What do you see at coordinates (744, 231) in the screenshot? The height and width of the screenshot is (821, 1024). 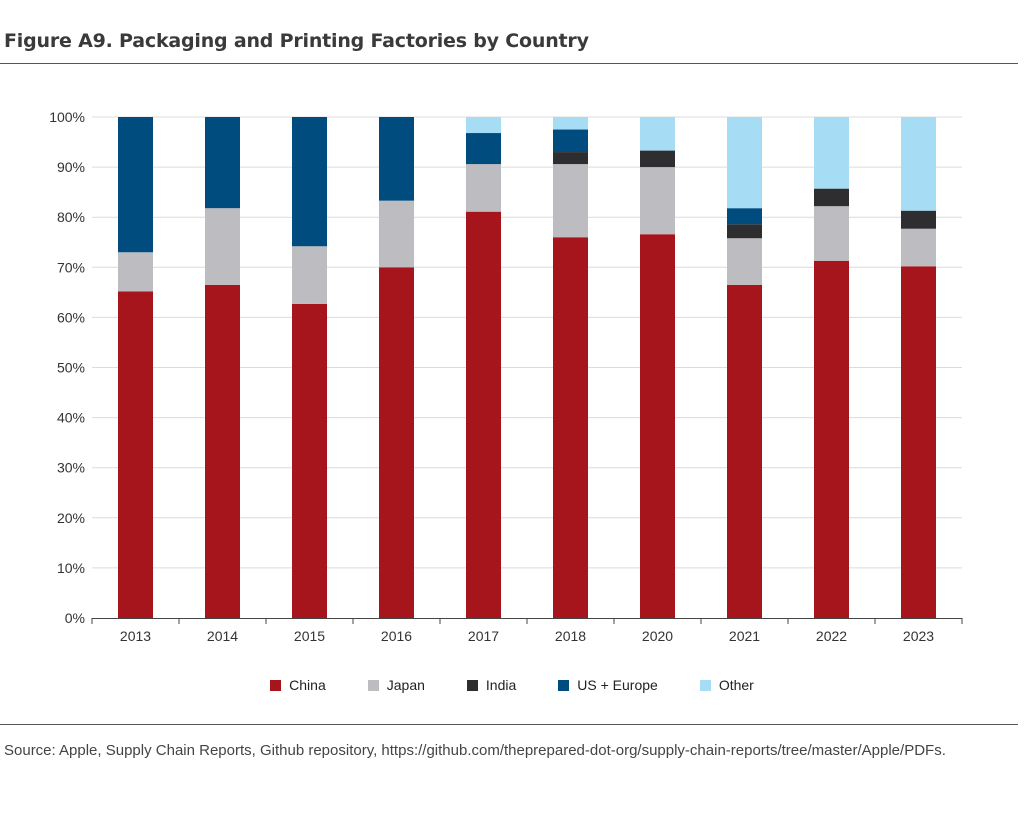 I see `bar-segment-india-2021` at bounding box center [744, 231].